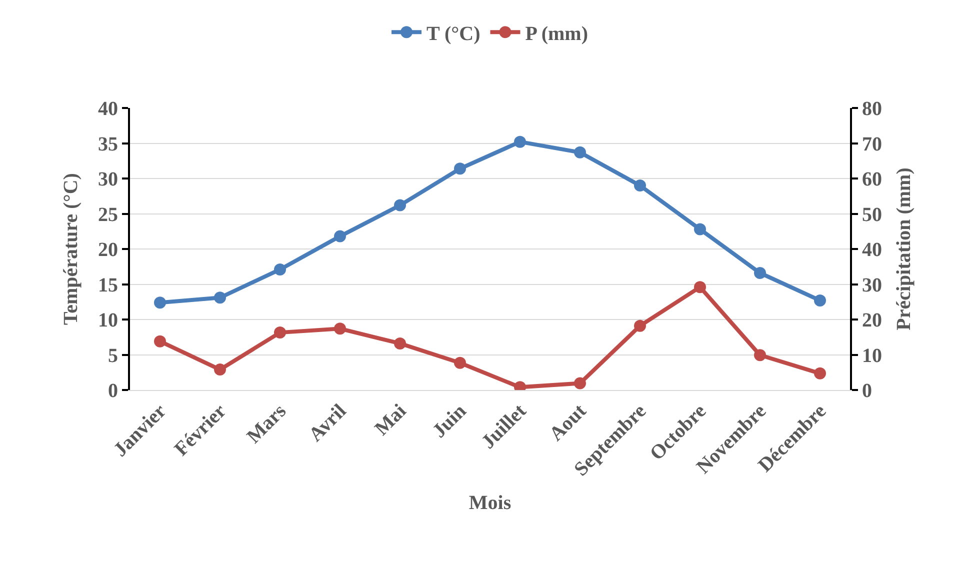 This screenshot has height=582, width=958. I want to click on y-tick-label: 30, so click(108, 179).